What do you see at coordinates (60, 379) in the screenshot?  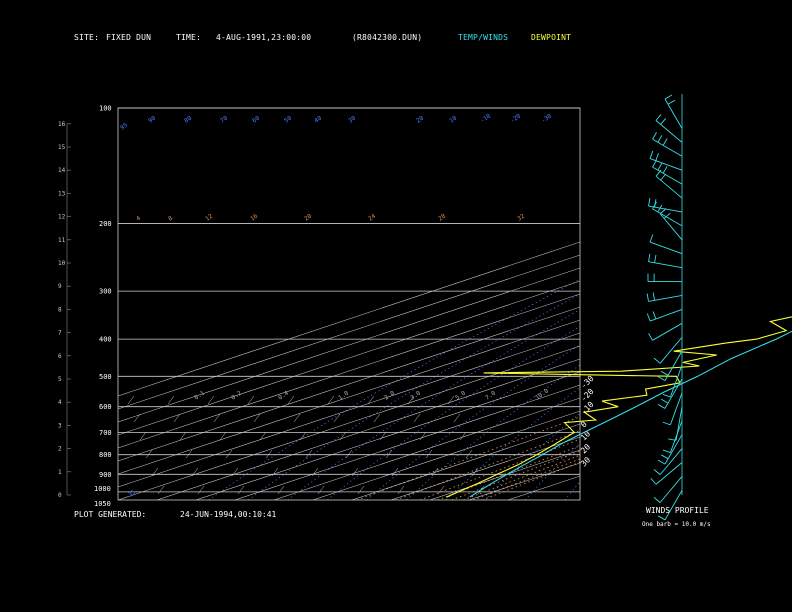 I see `height-tick-label: 5` at bounding box center [60, 379].